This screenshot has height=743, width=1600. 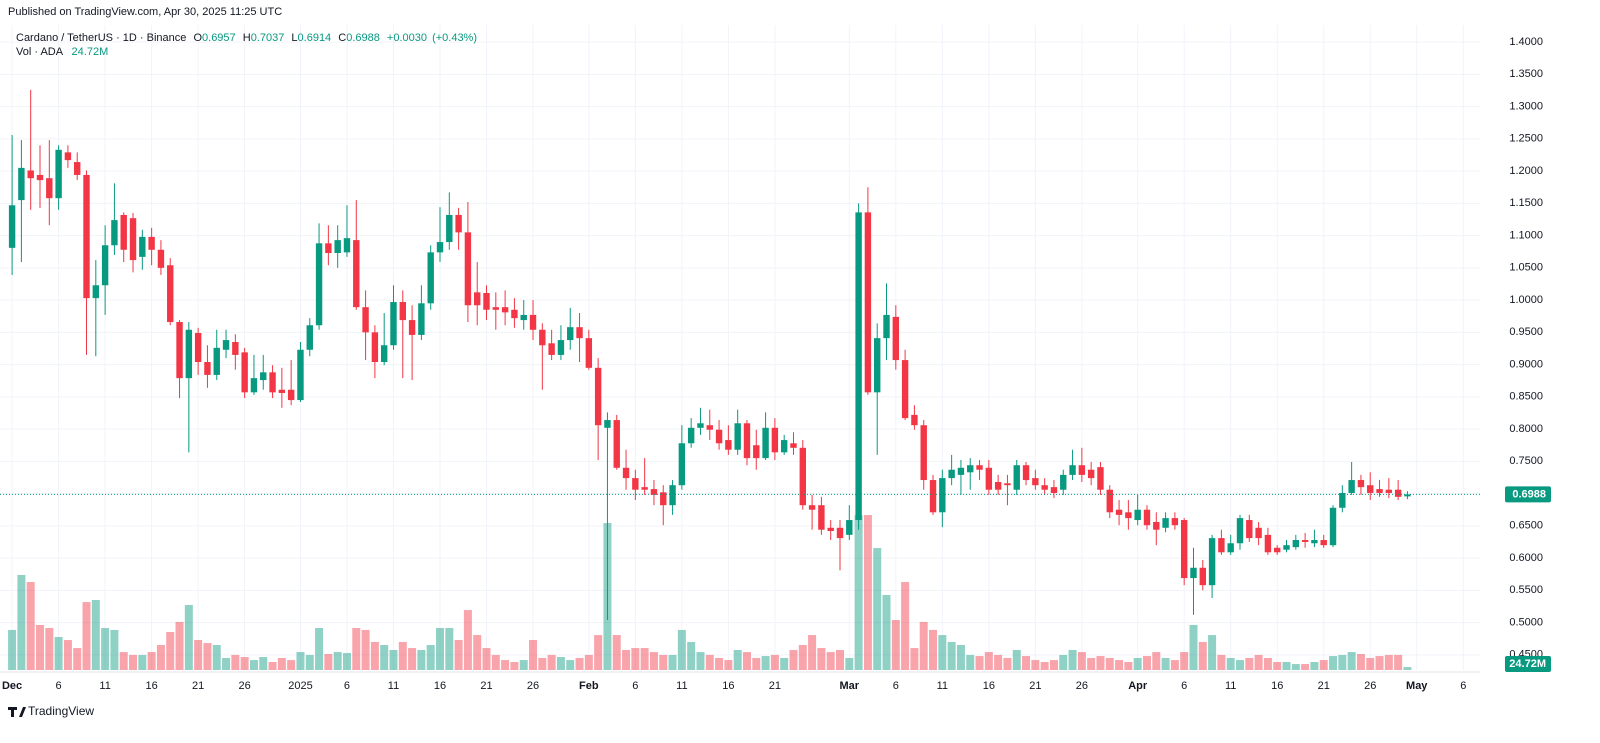 What do you see at coordinates (1526, 364) in the screenshot?
I see `y-tick-label: 0.9000` at bounding box center [1526, 364].